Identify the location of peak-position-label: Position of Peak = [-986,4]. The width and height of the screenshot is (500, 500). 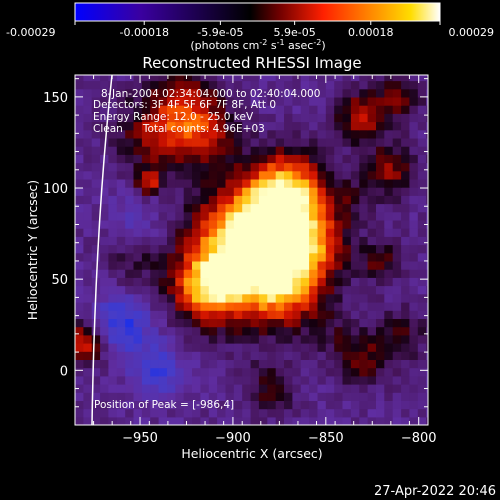
(164, 405).